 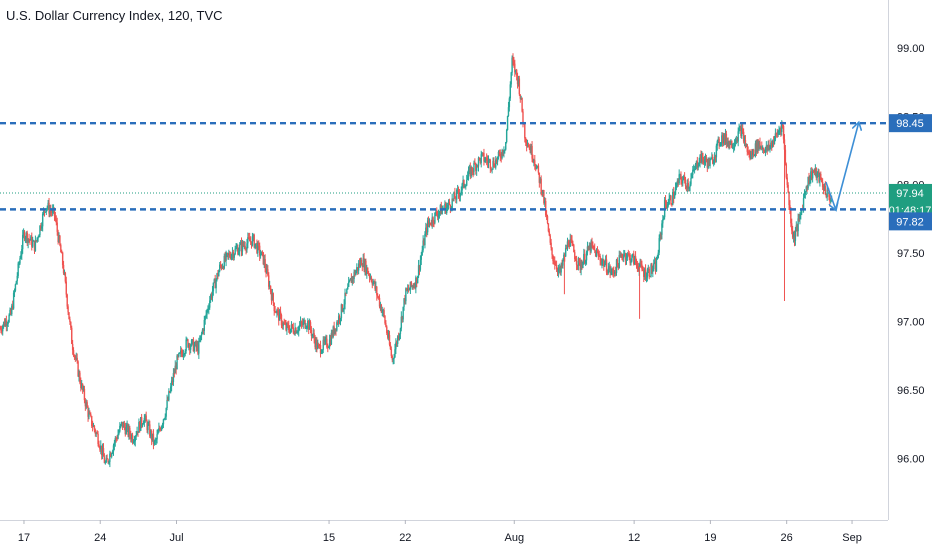 What do you see at coordinates (842, 166) in the screenshot?
I see `annotations-layer` at bounding box center [842, 166].